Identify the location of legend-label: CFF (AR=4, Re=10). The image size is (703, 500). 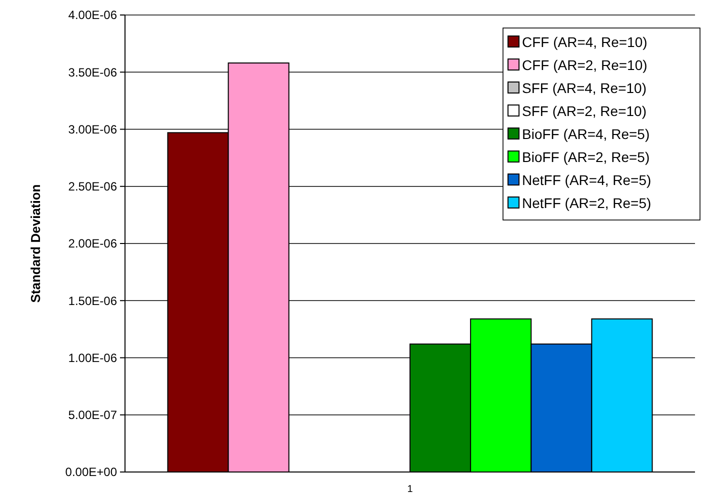
(585, 42).